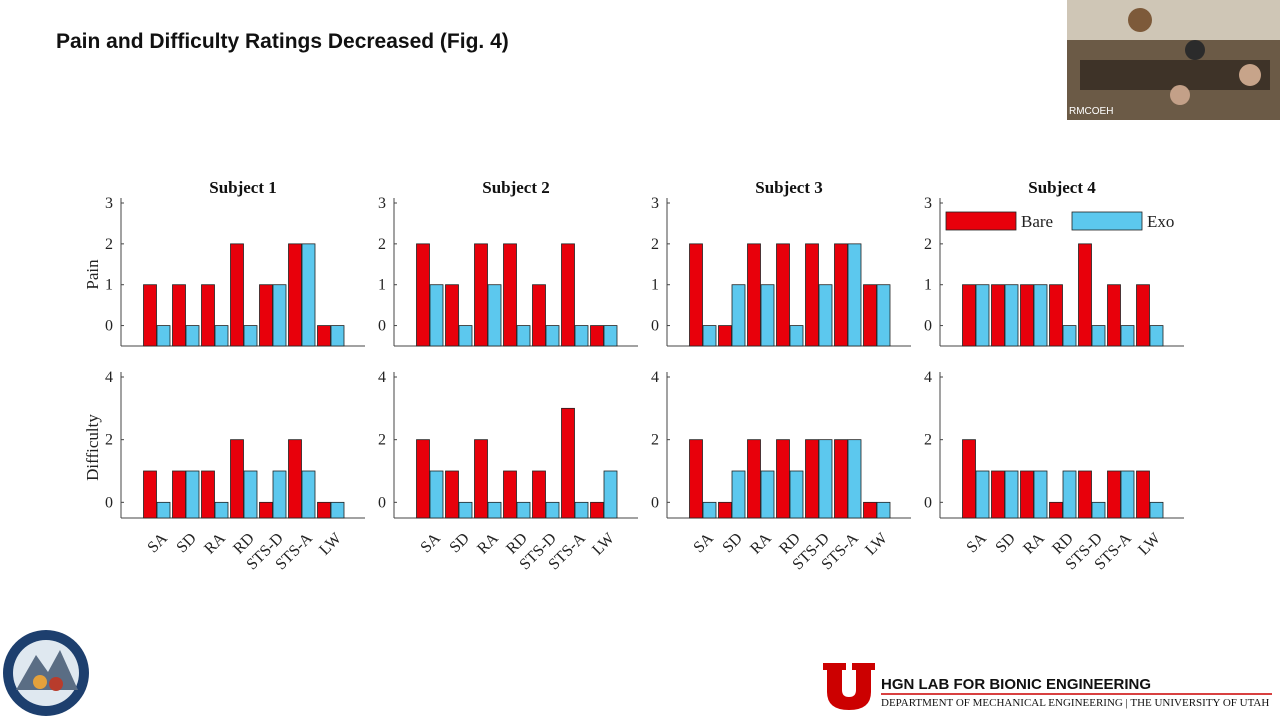 The image size is (1280, 720). What do you see at coordinates (1091, 111) in the screenshot?
I see `webcam-label: RMCOEH` at bounding box center [1091, 111].